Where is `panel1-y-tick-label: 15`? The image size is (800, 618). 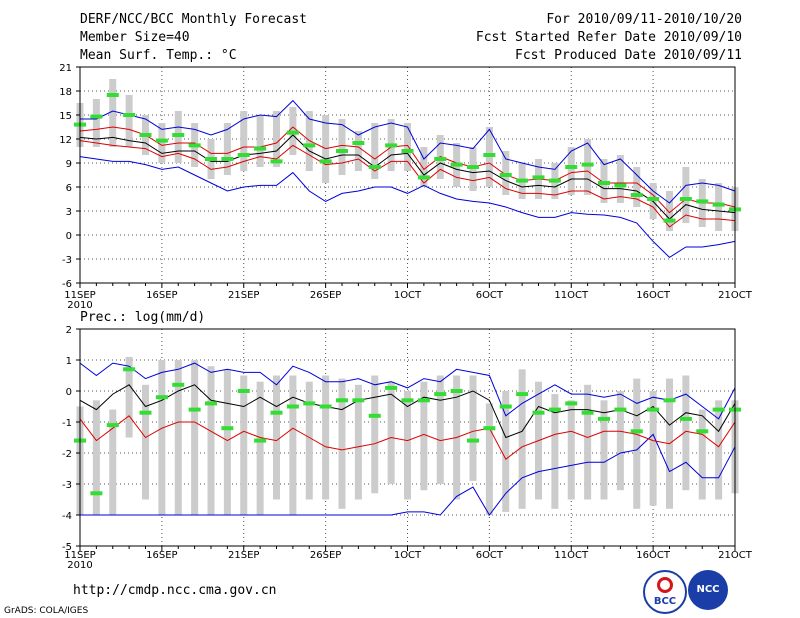 panel1-y-tick-label: 15 is located at coordinates (65, 116).